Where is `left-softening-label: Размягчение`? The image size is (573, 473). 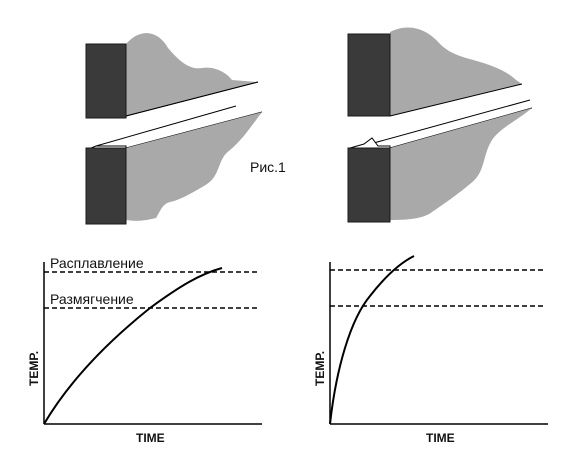 left-softening-label: Размягчение is located at coordinates (92, 299).